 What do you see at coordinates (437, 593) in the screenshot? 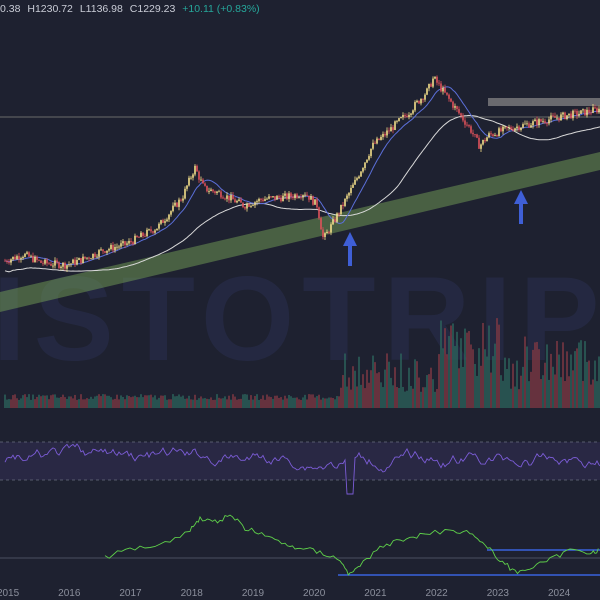
I see `x-tick-label: 2022` at bounding box center [437, 593].